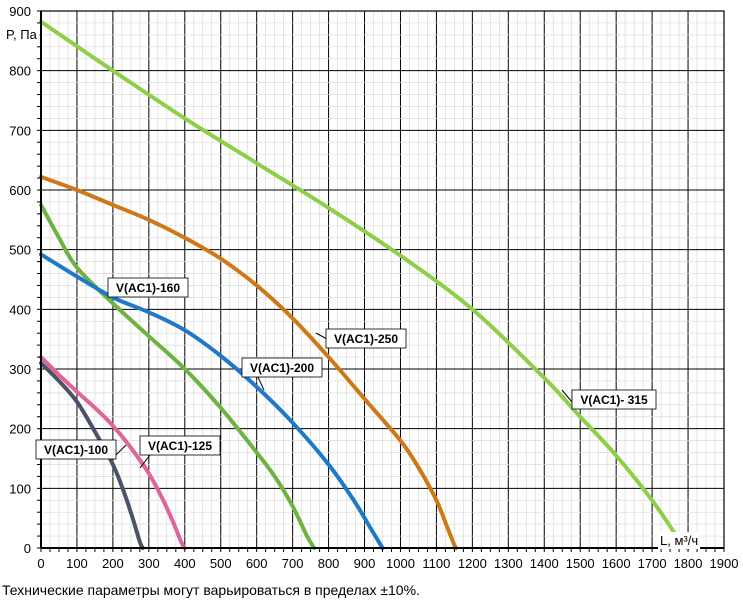  I want to click on series-label: V(AC1)-125, so click(180, 446).